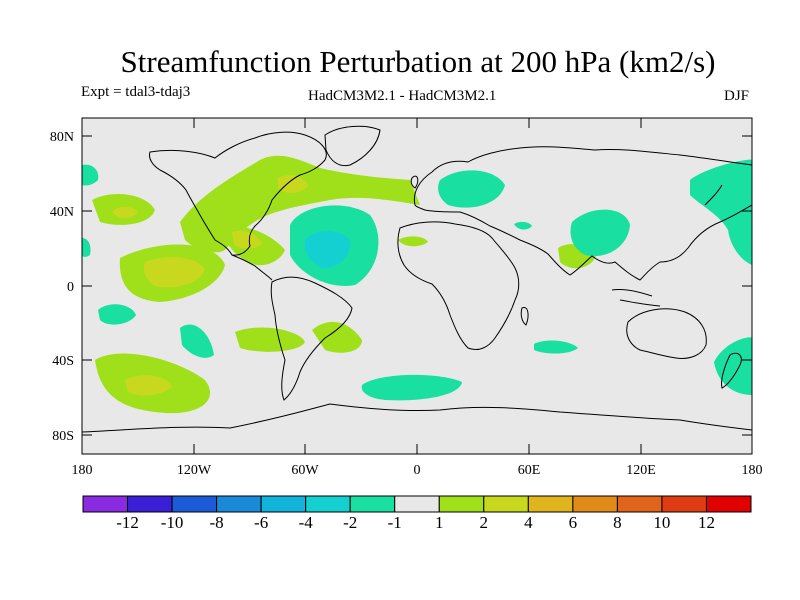 This screenshot has width=800, height=600. I want to click on coastline-madagascar, so click(524, 316).